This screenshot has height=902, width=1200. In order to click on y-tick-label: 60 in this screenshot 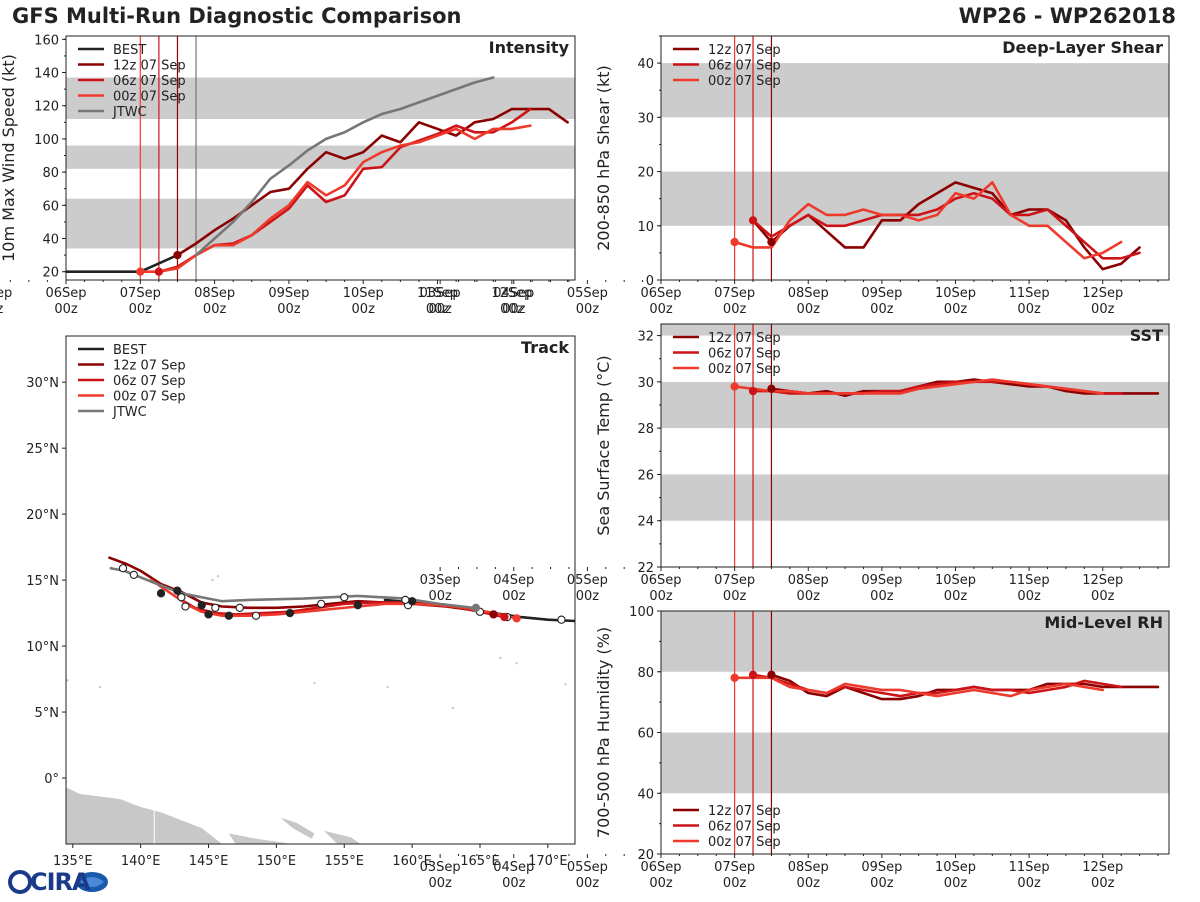, I will do `click(50, 206)`.